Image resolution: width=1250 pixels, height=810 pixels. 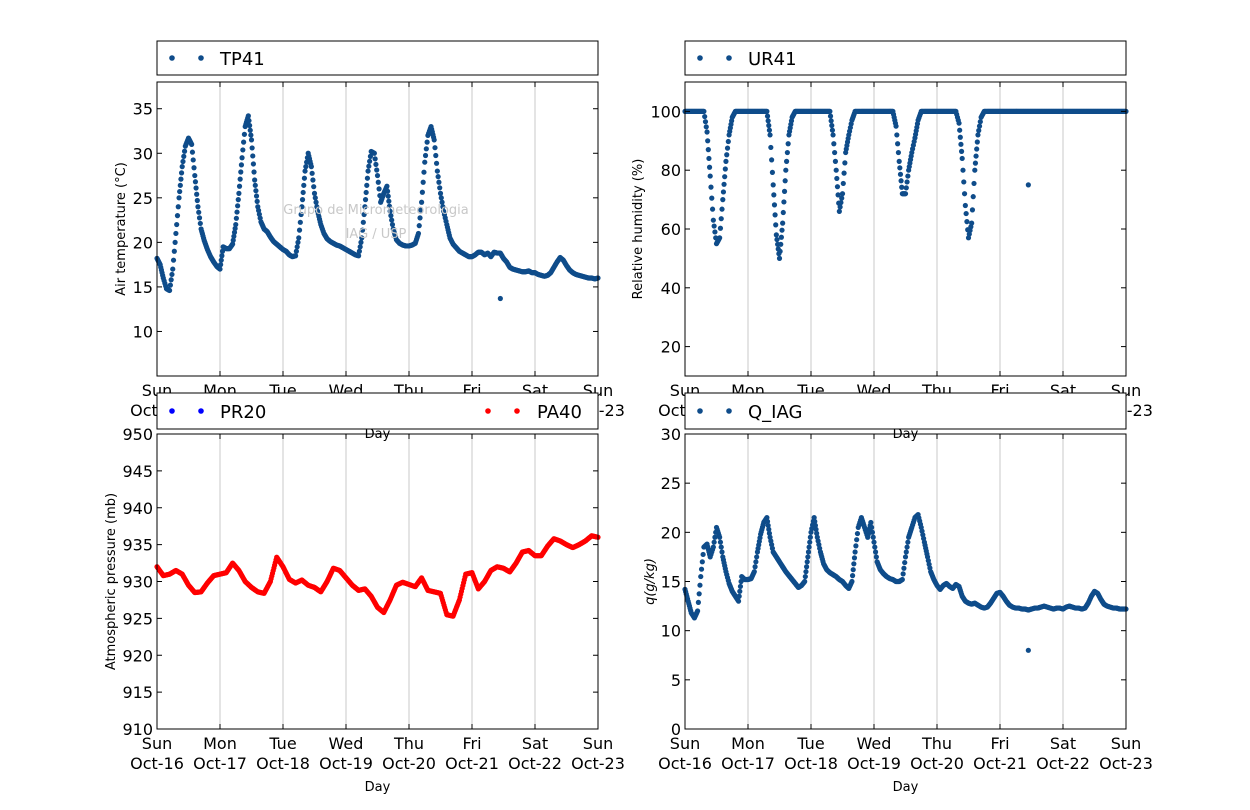 I want to click on y-tick-label: 0, so click(x=676, y=729).